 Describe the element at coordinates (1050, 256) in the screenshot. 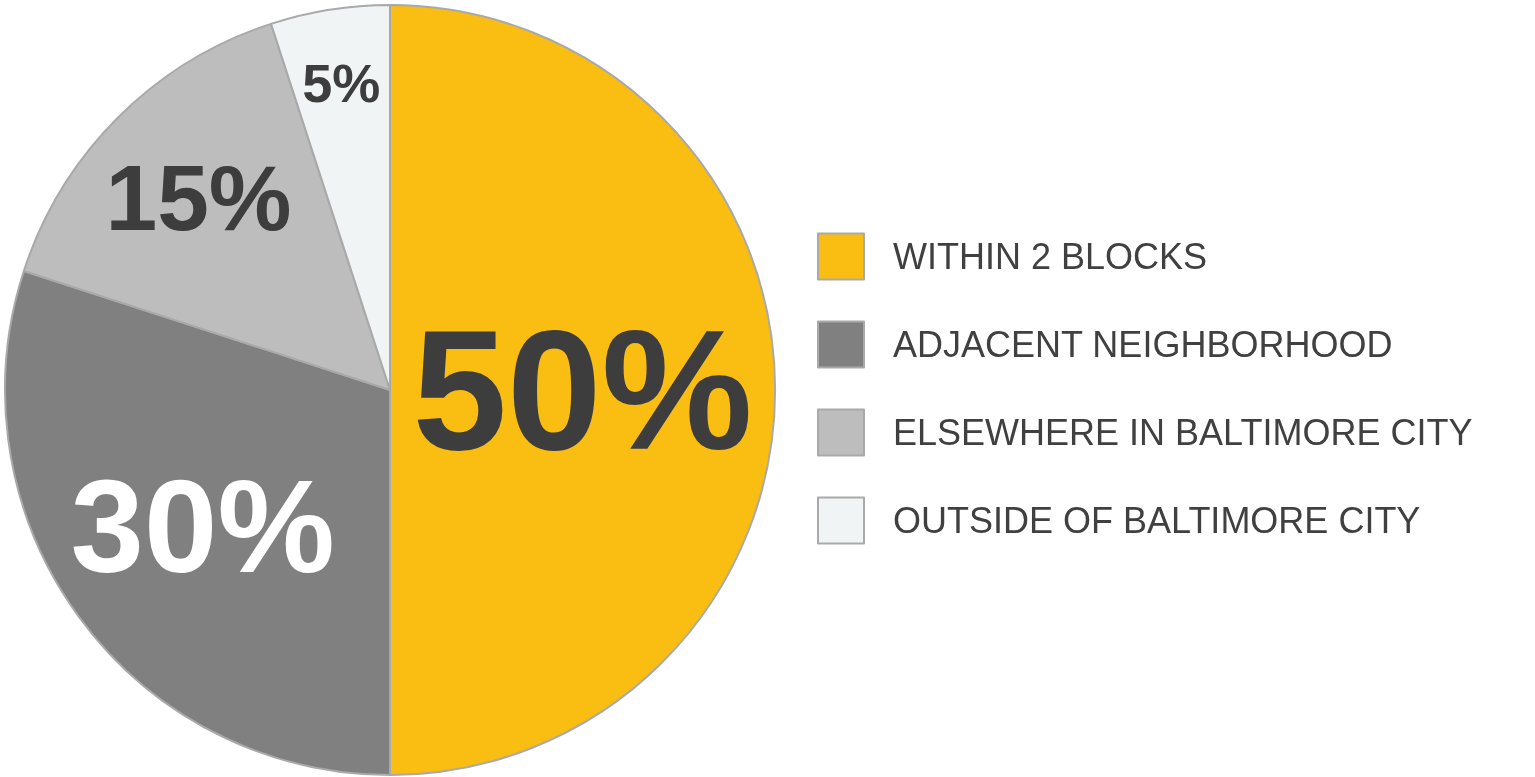

I see `legend-label: WITHIN 2 BLOCKS` at that location.